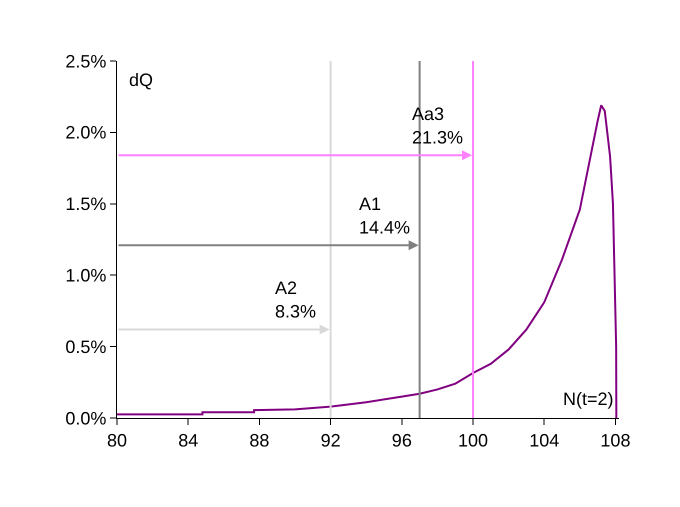  What do you see at coordinates (438, 126) in the screenshot?
I see `annotation: Aa3 21.3%` at bounding box center [438, 126].